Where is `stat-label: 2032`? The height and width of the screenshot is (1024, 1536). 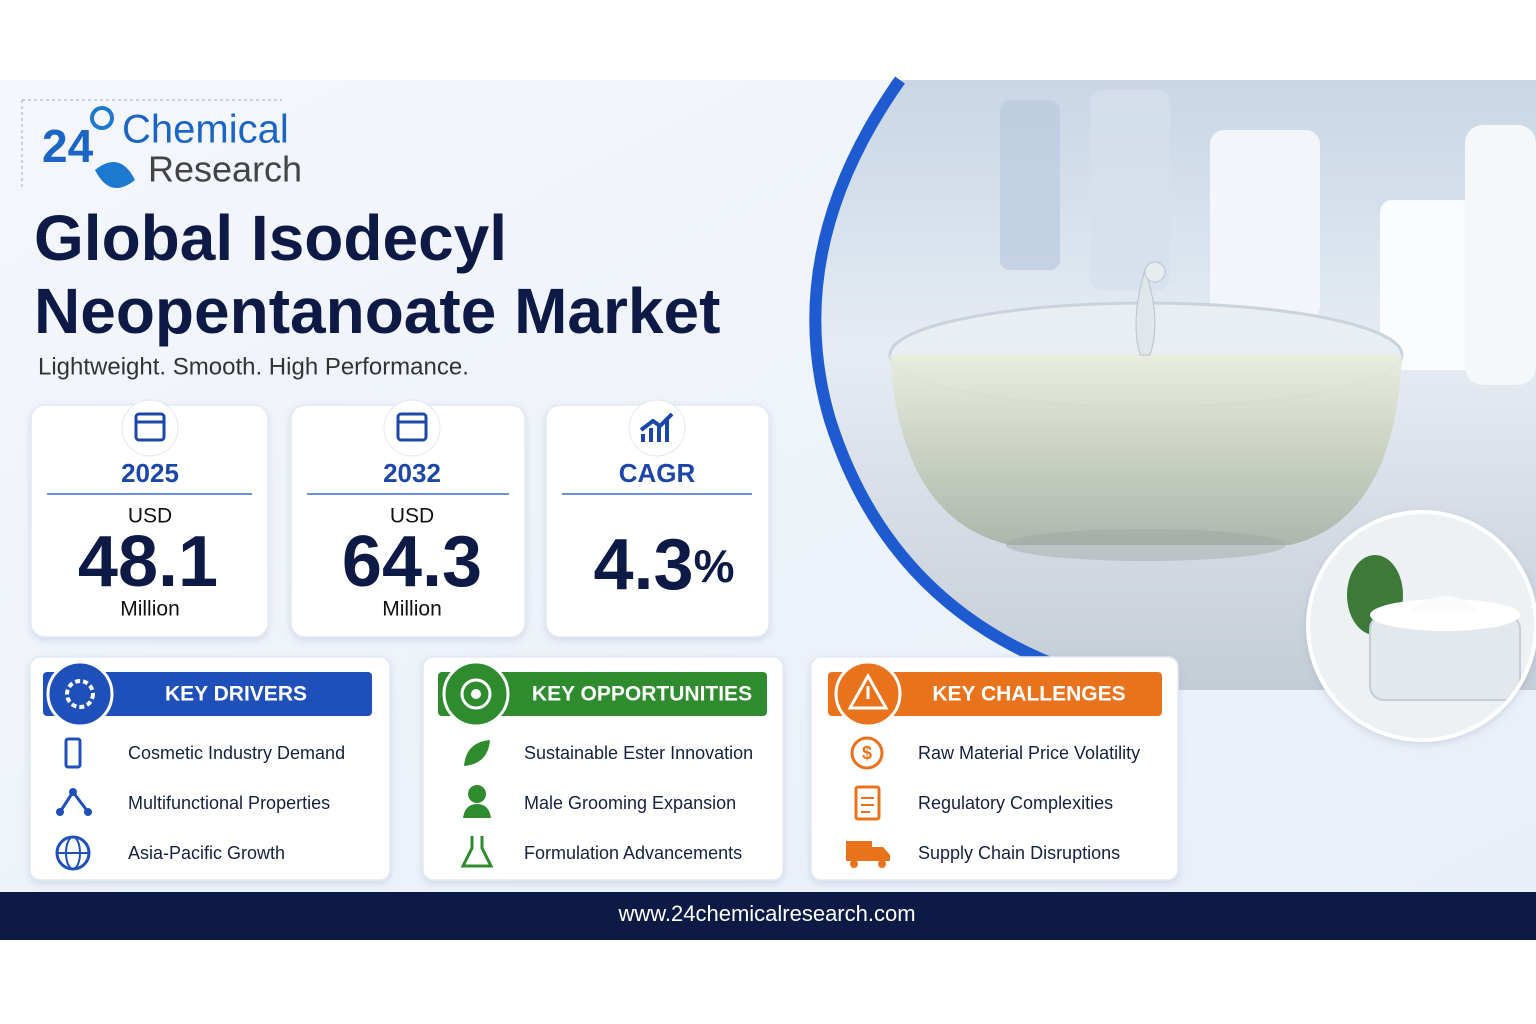 stat-label: 2032 is located at coordinates (412, 473).